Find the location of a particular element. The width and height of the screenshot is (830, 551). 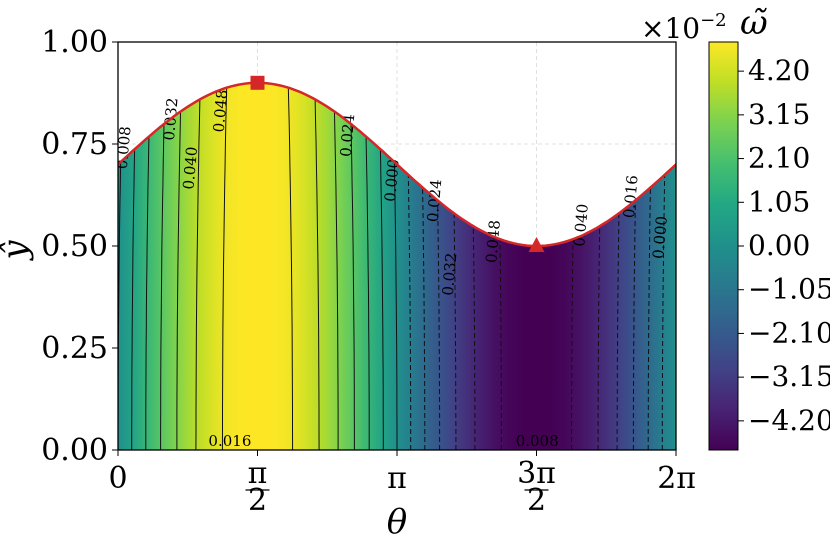

contour-label: 0.024 is located at coordinates (435, 201).